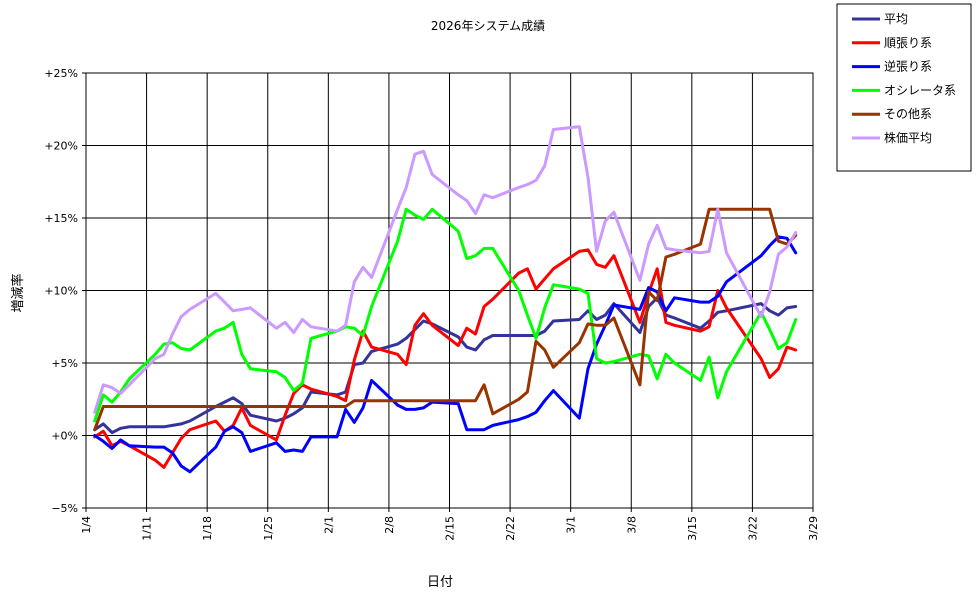 The height and width of the screenshot is (599, 976). I want to click on x-axis-label: 日付, so click(440, 582).